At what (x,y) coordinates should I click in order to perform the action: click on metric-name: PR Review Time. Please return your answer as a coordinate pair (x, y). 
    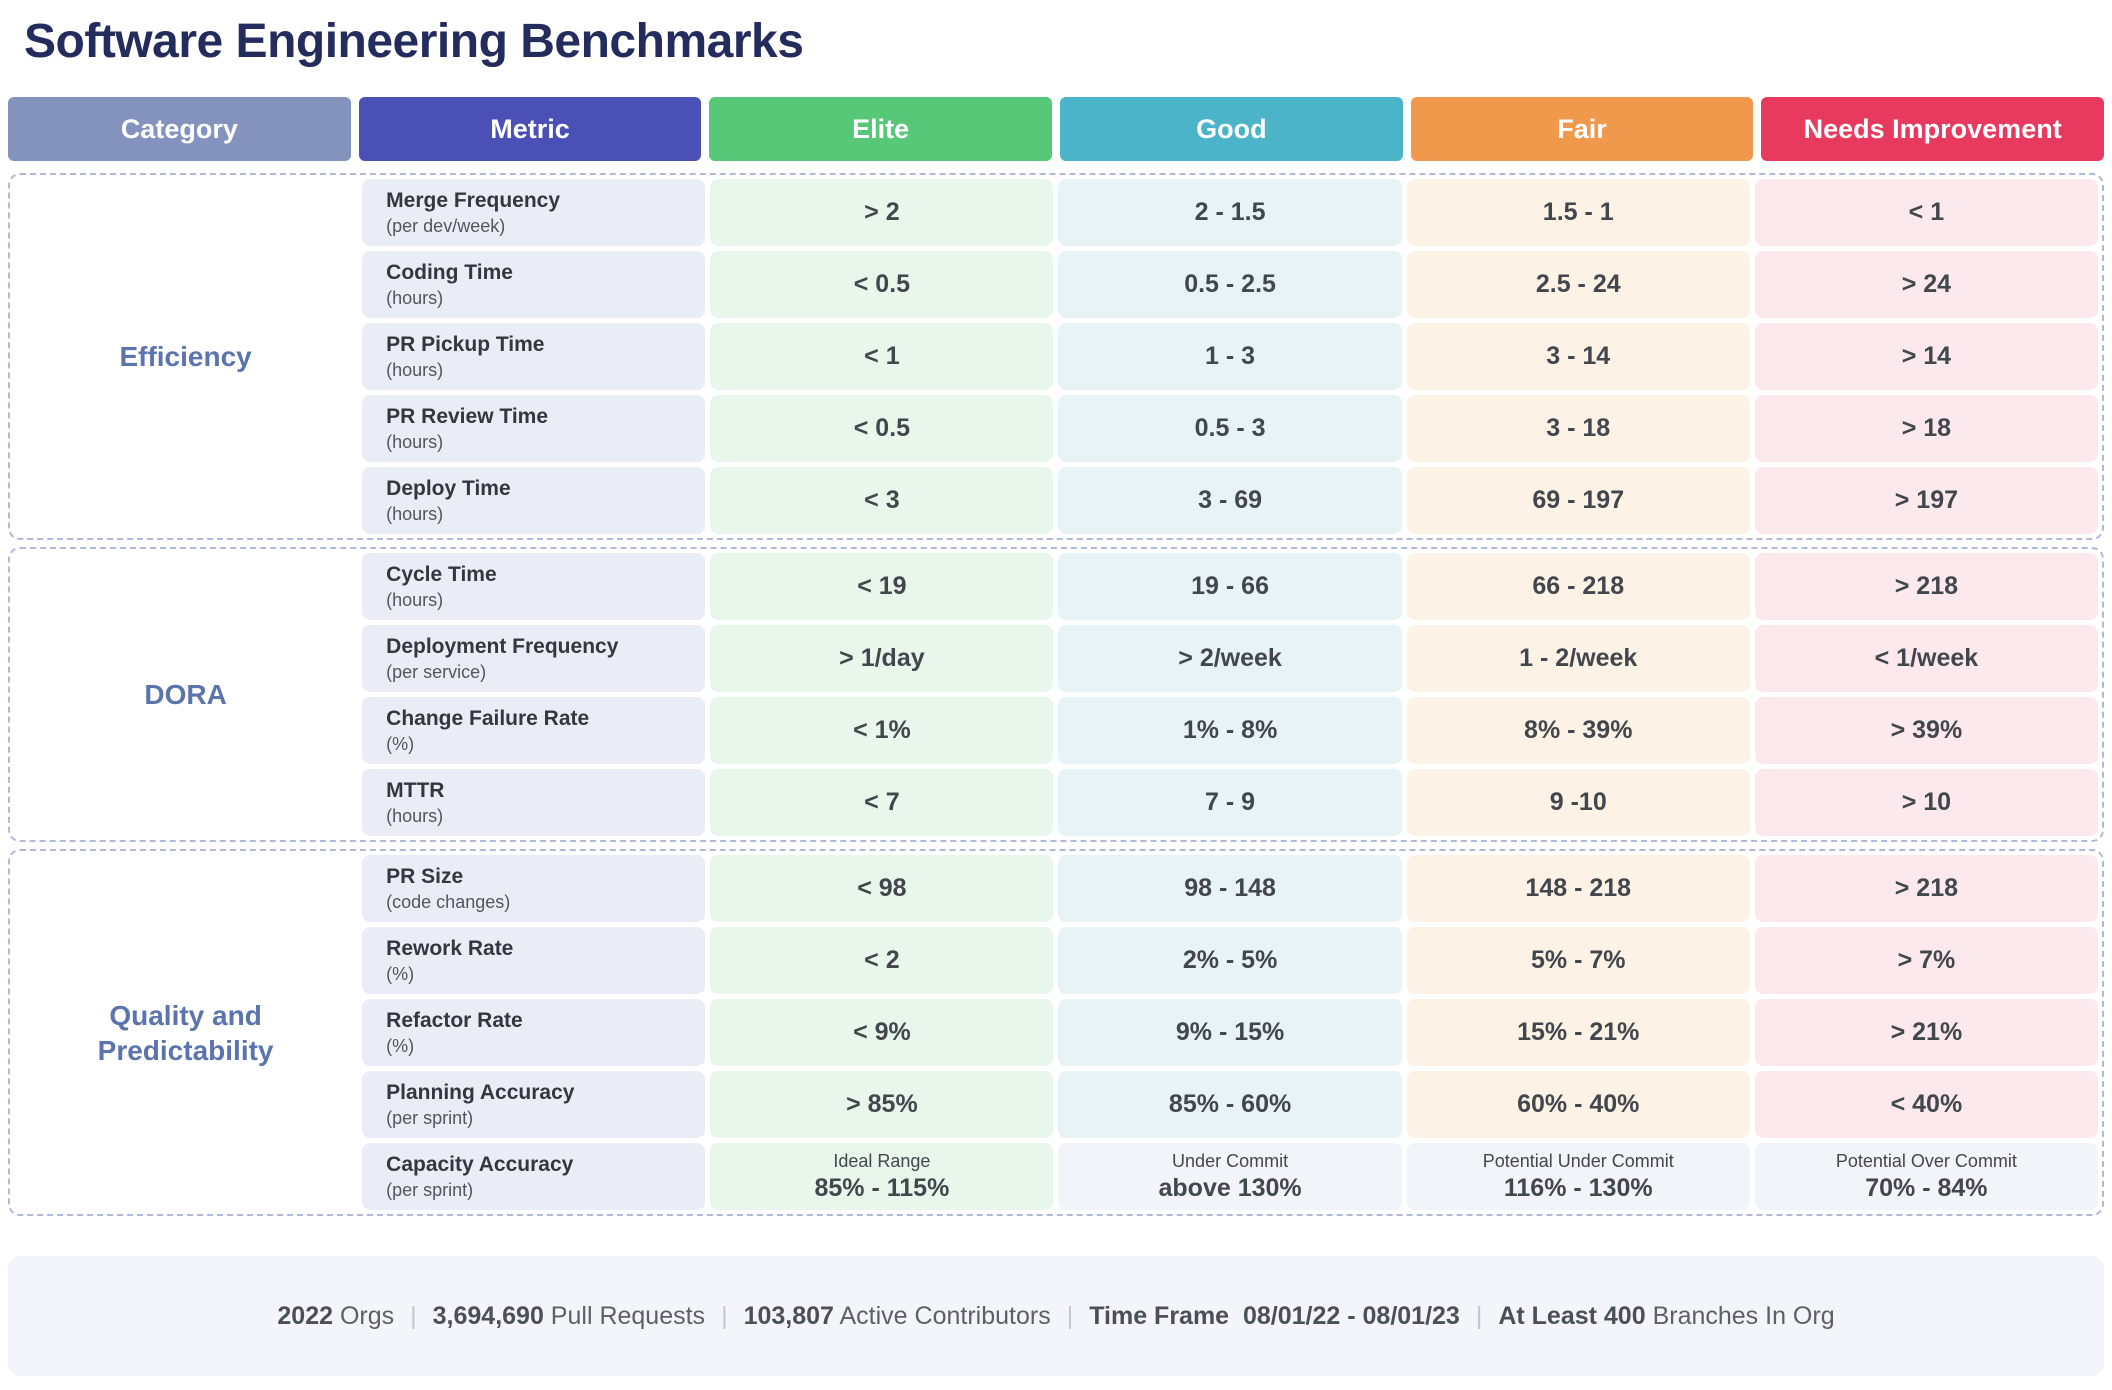
    Looking at the image, I should click on (467, 416).